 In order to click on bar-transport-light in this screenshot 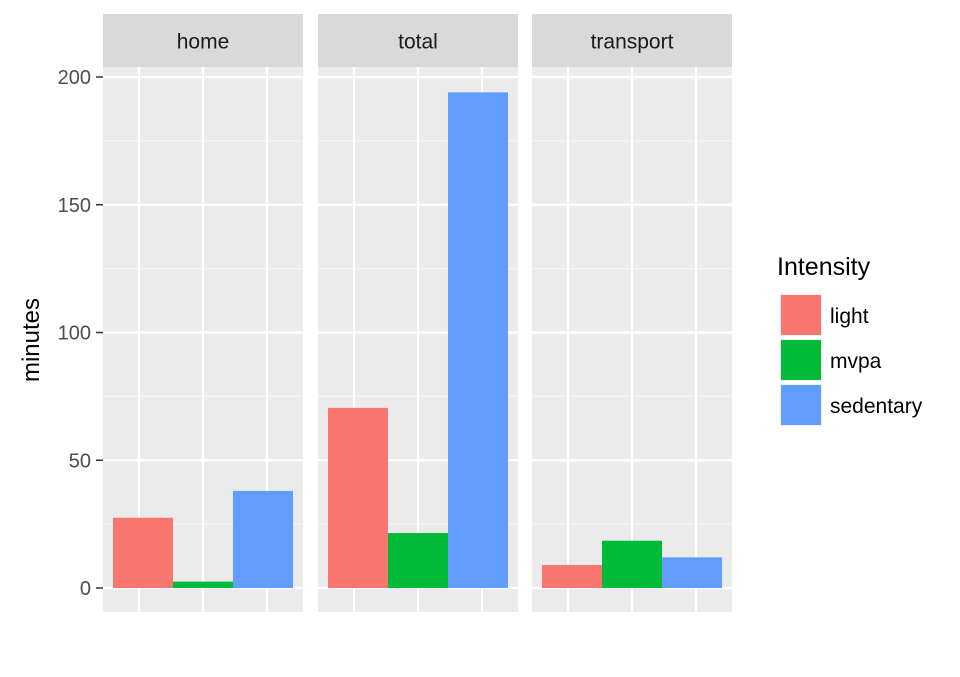, I will do `click(572, 576)`.